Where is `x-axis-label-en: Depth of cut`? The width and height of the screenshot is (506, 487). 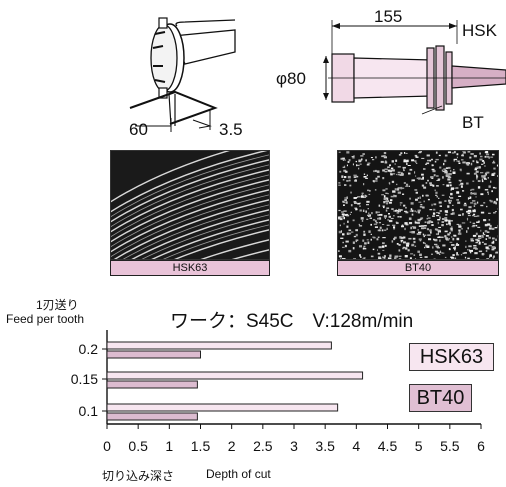 x-axis-label-en: Depth of cut is located at coordinates (238, 474).